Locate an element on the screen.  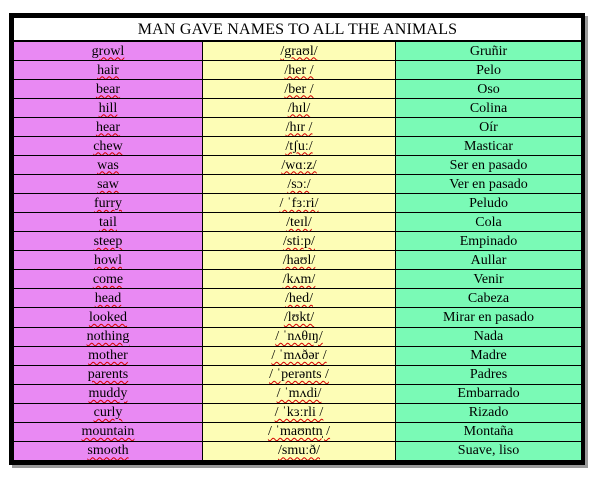
english-word-cell: mountain is located at coordinates (108, 431).